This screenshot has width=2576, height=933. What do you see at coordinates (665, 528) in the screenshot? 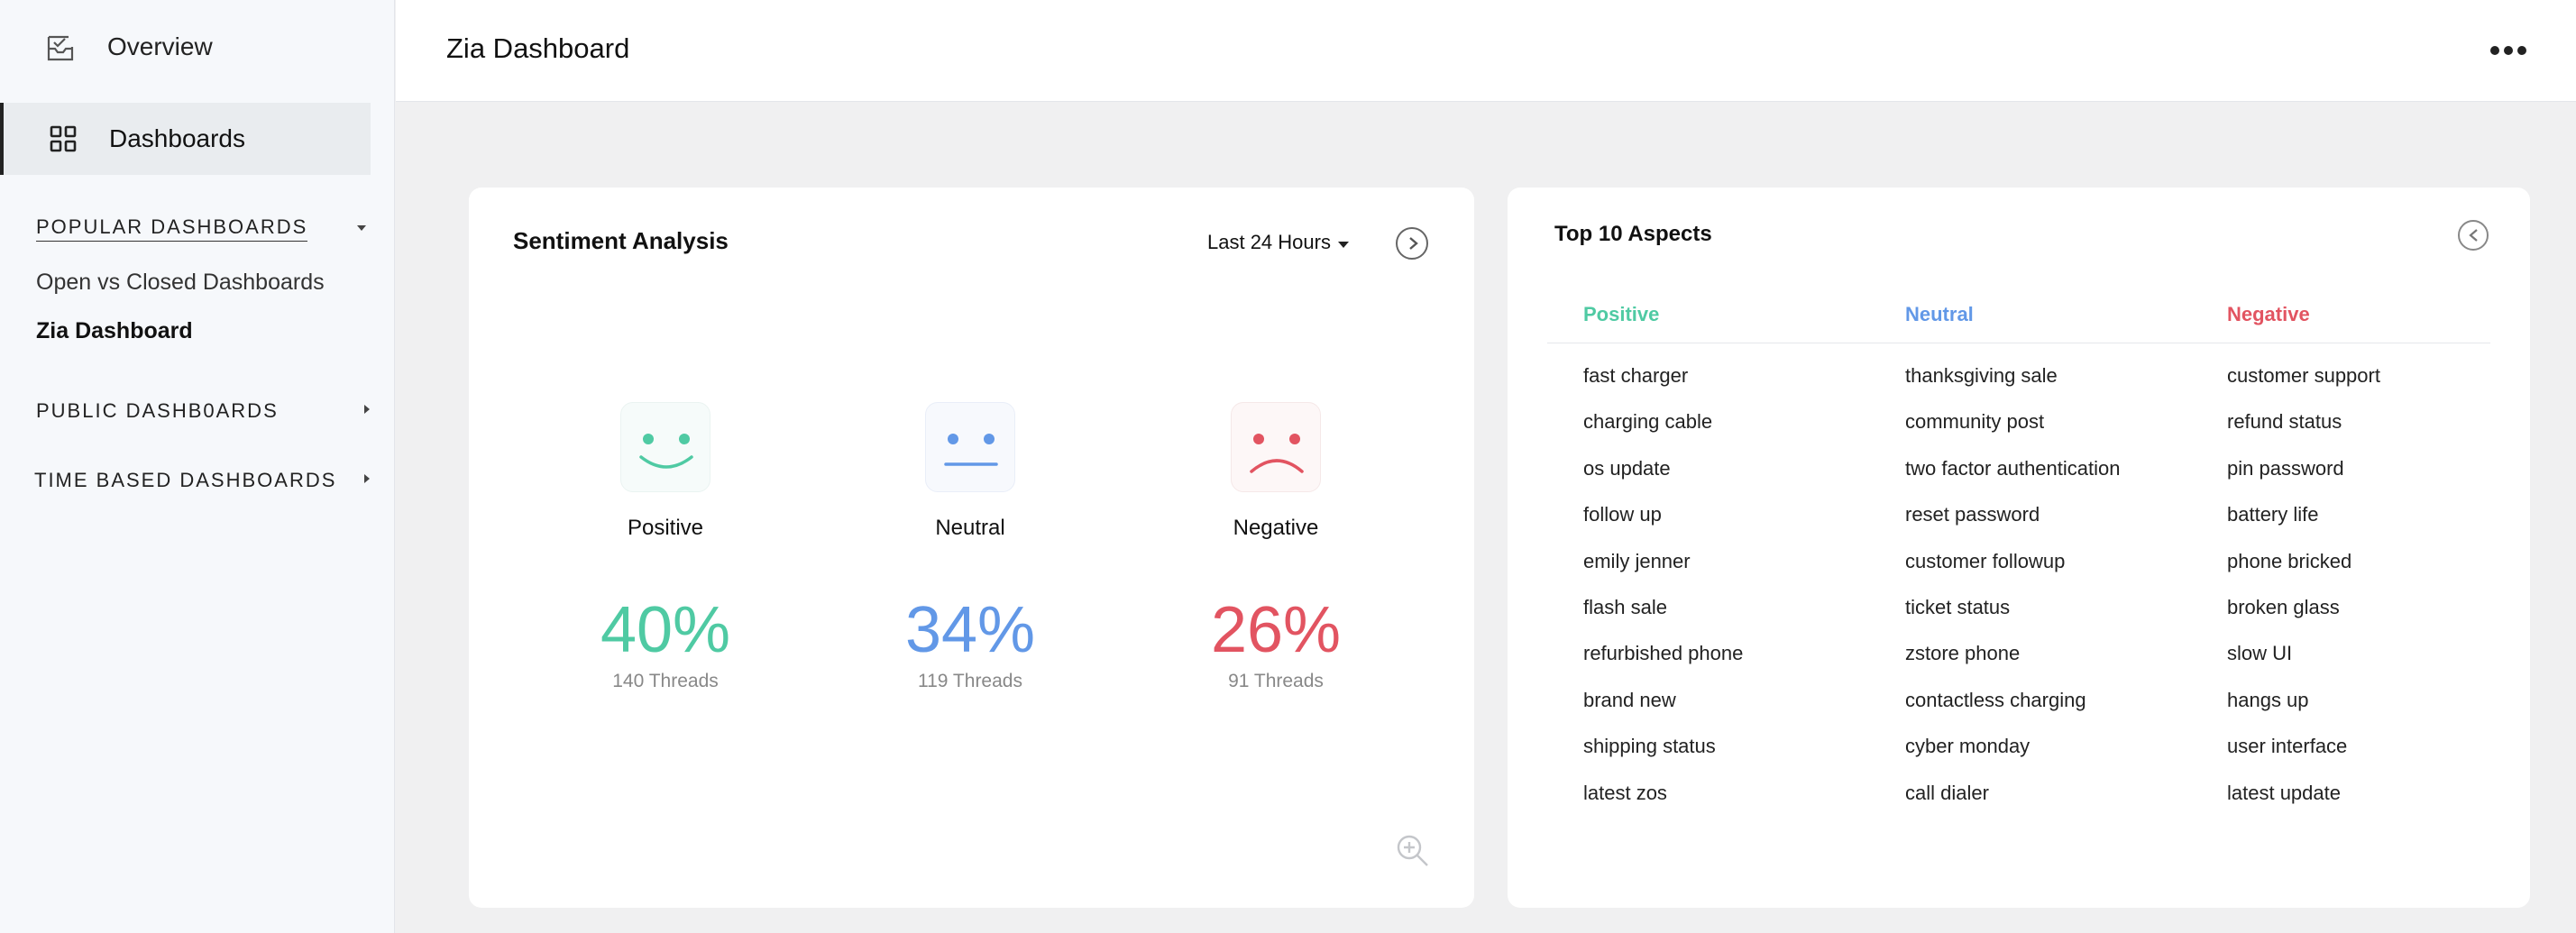
I see `sentiment-label: Positive` at bounding box center [665, 528].